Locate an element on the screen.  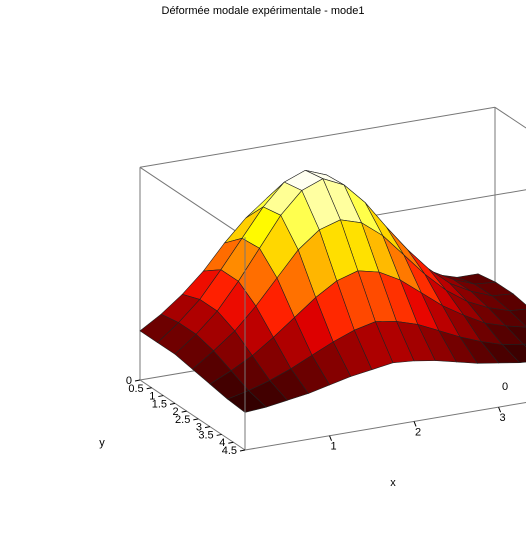
y-axis-label: y is located at coordinates (102, 443).